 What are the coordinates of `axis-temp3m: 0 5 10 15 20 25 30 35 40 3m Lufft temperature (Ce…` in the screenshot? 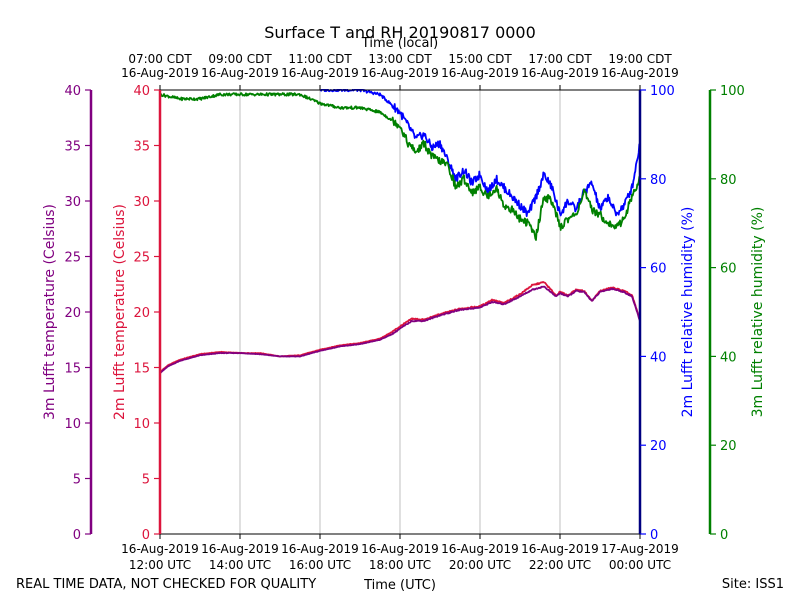 It's located at (67, 313).